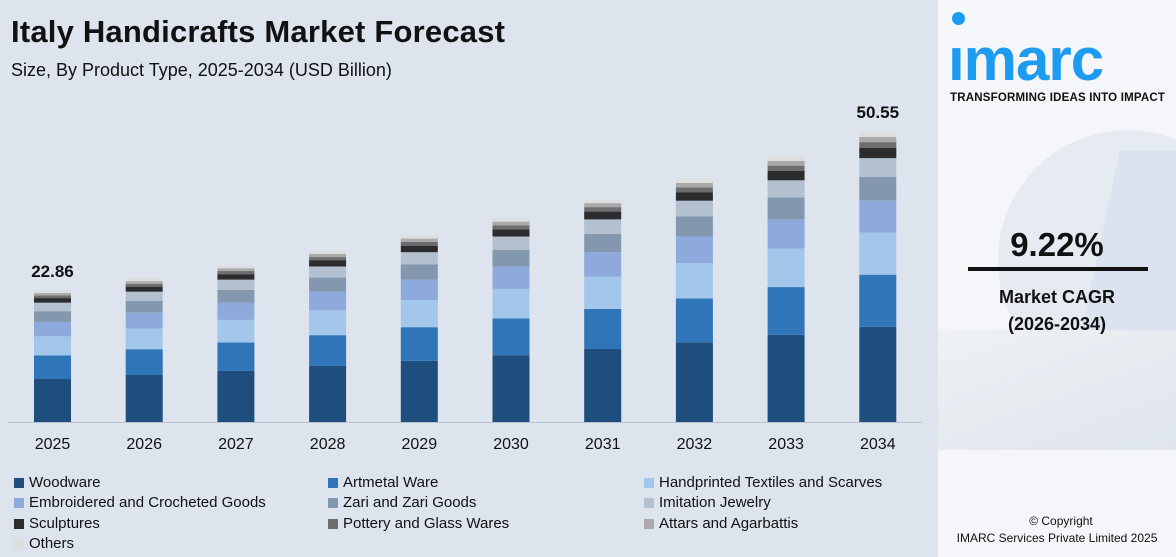 The height and width of the screenshot is (557, 1176). Describe the element at coordinates (258, 31) in the screenshot. I see `chart-title: Italy Handicrafts Market Forecast` at that location.